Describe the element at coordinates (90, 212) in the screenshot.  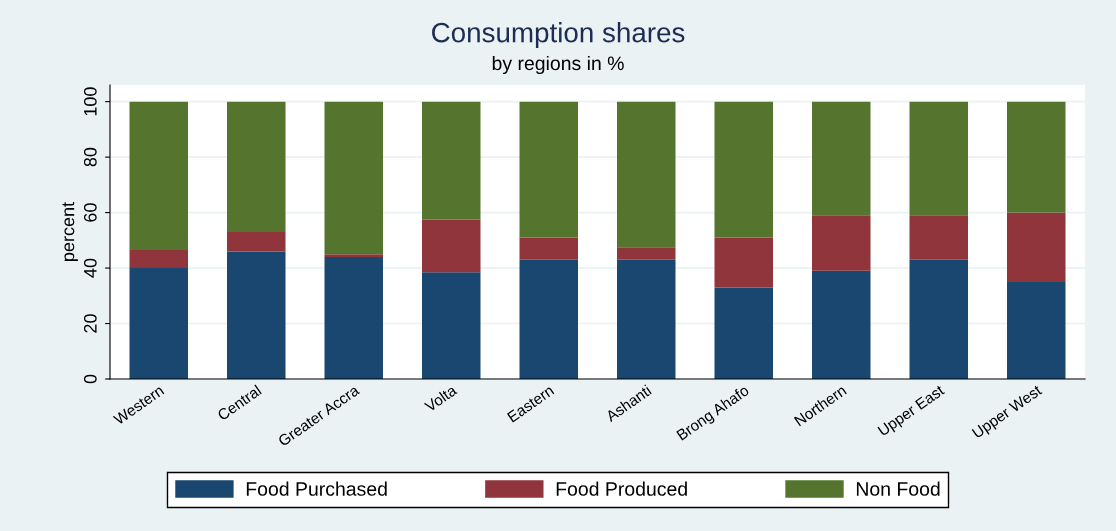
I see `y-tick-label: 60` at that location.